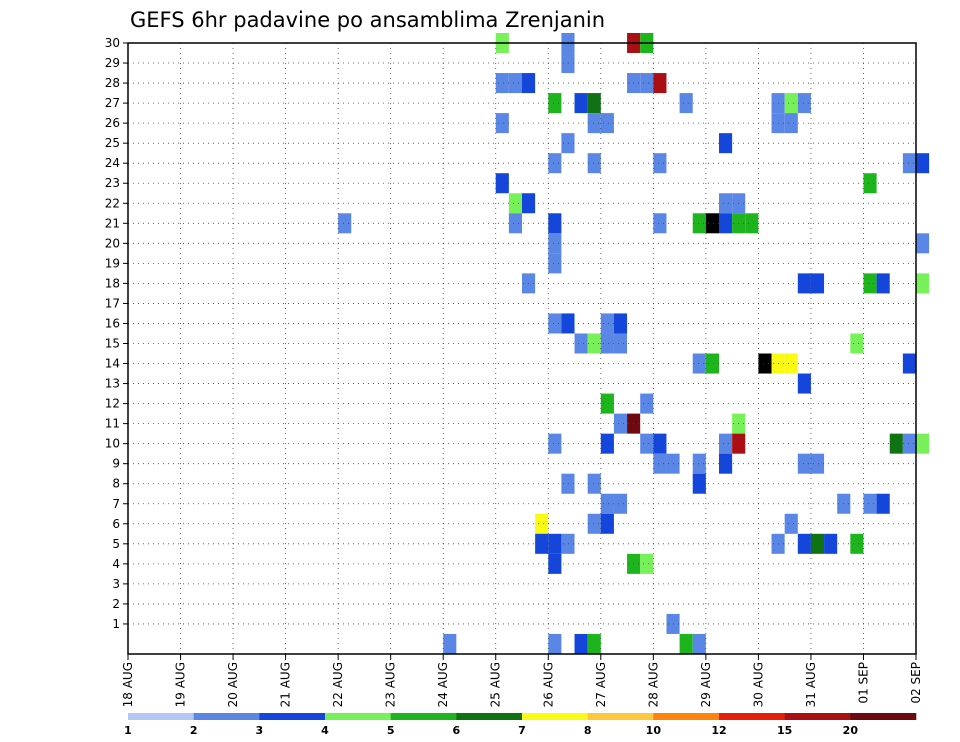  I want to click on colorbar-label: 7, so click(522, 730).